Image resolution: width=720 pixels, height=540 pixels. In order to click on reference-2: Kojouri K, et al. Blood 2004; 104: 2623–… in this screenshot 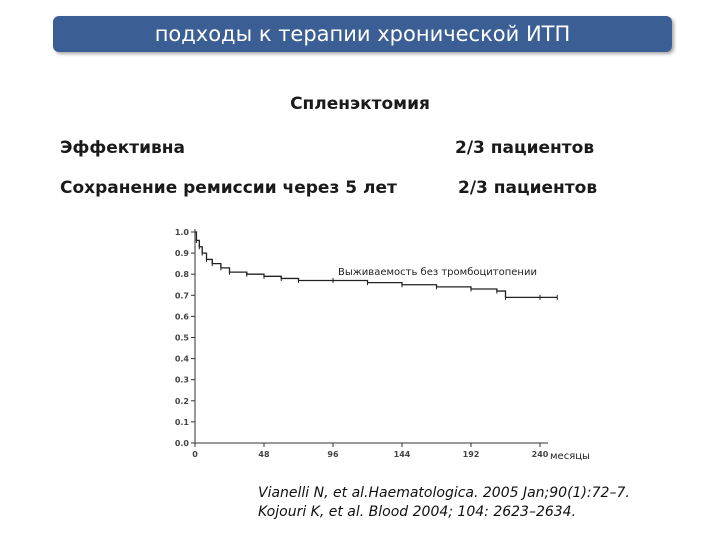, I will do `click(417, 512)`.